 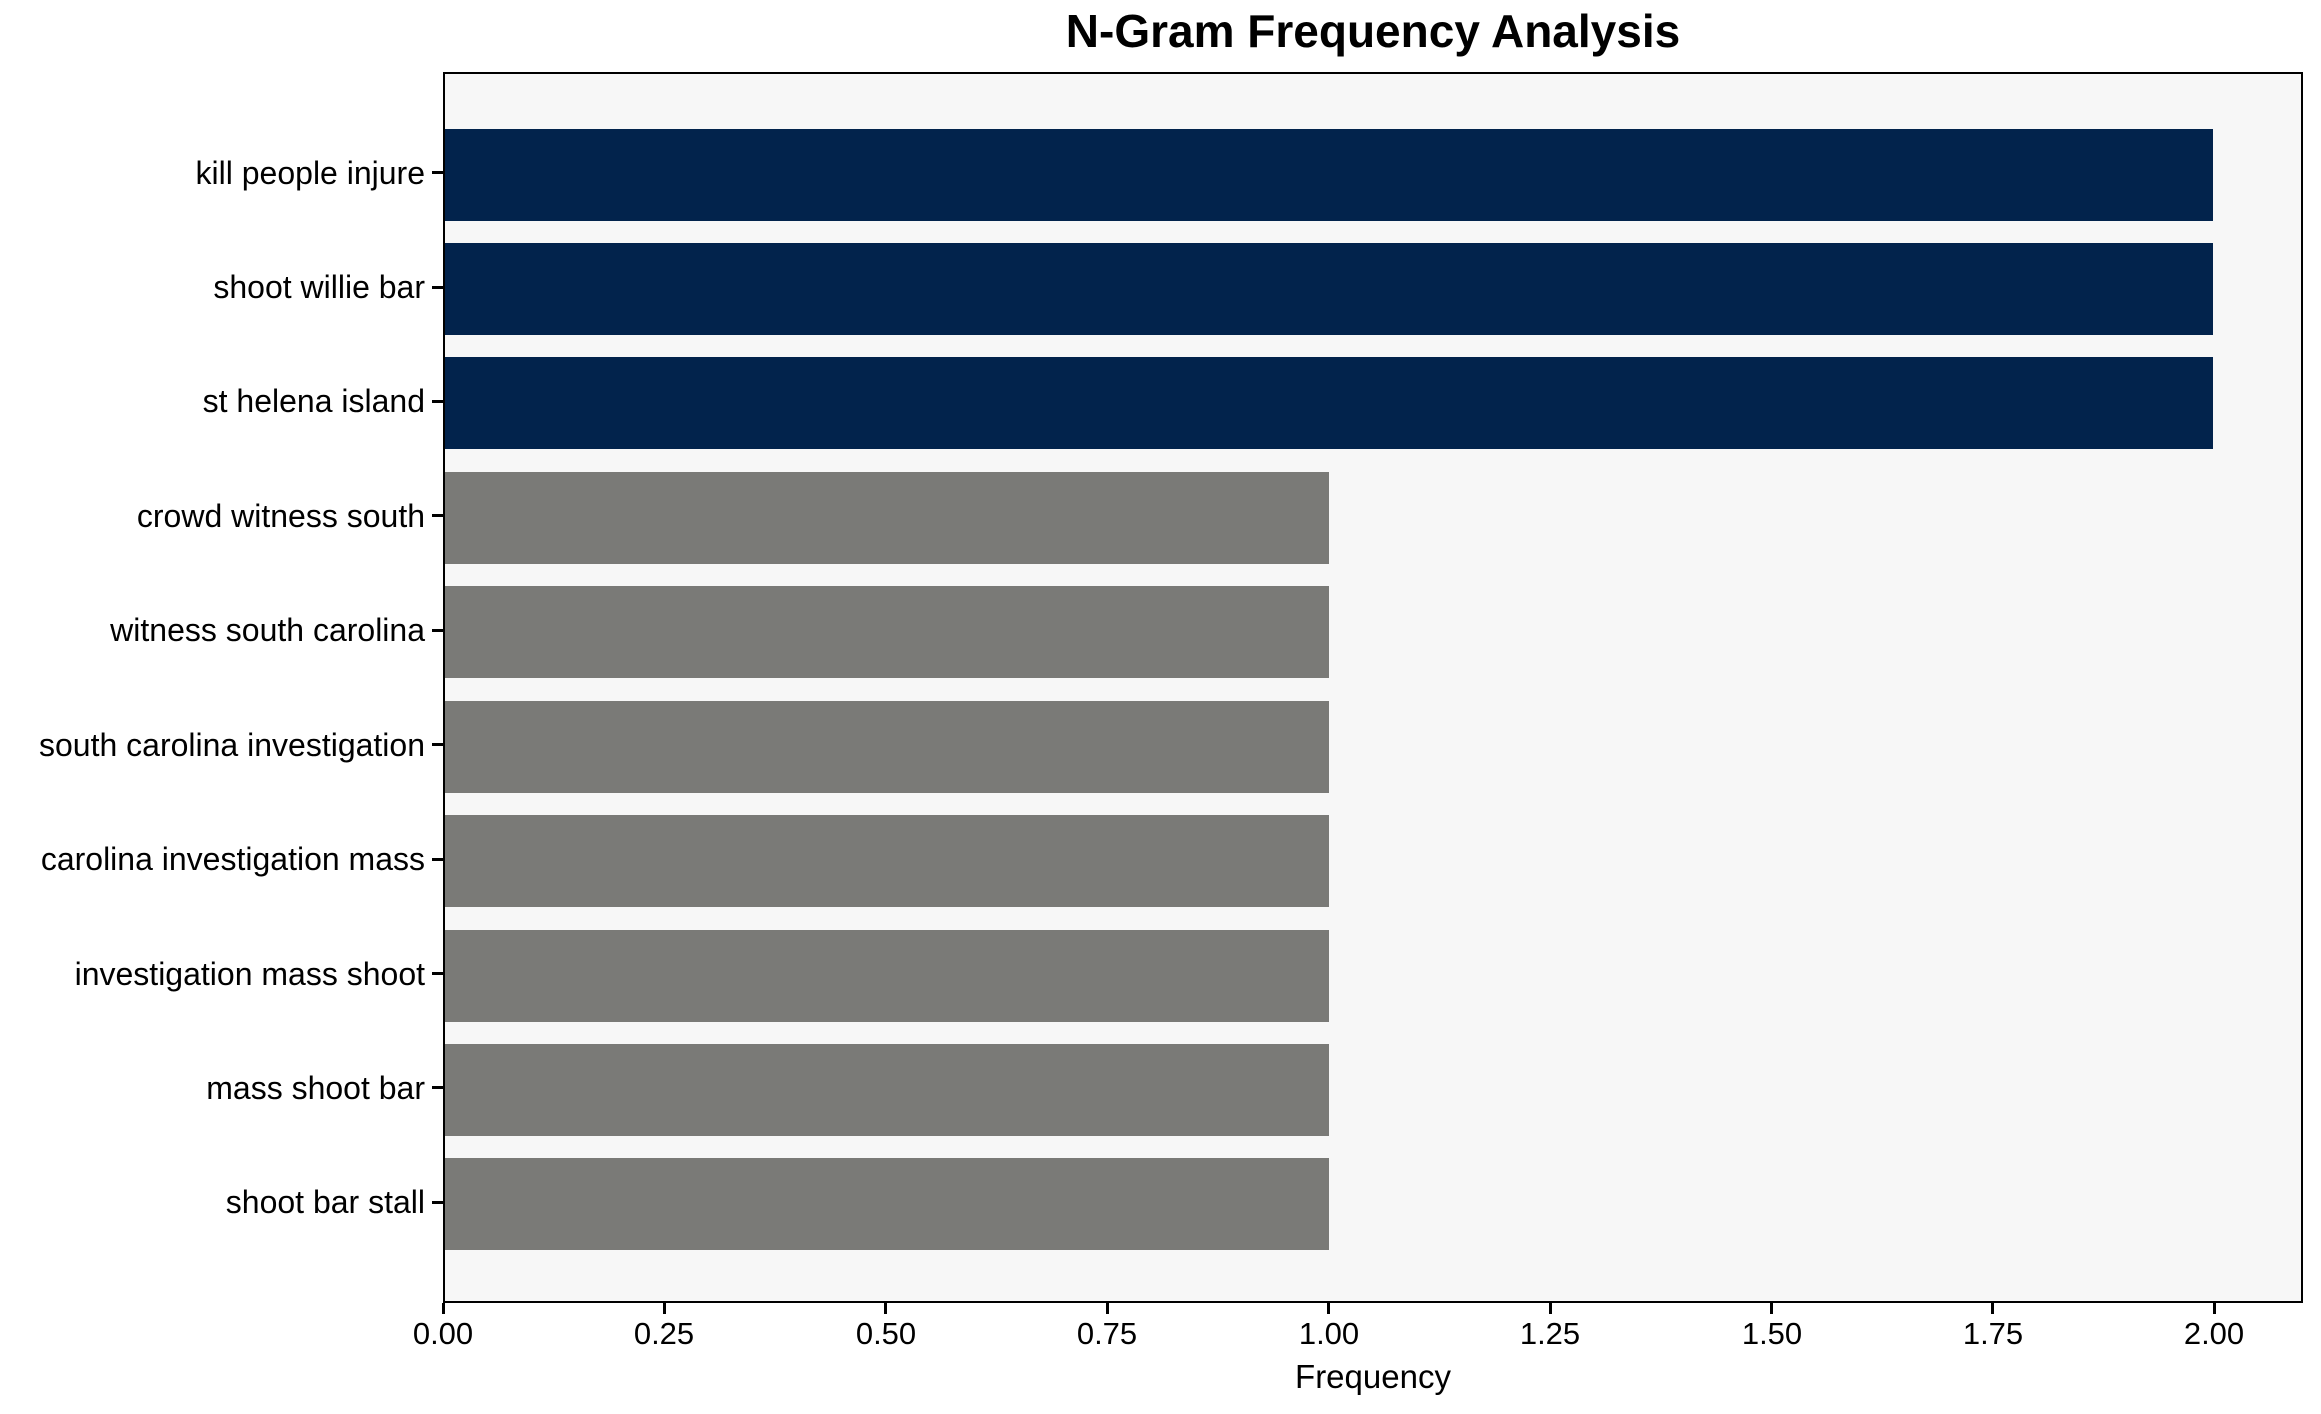 What do you see at coordinates (887, 976) in the screenshot?
I see `bar-investigation-mass-shoot` at bounding box center [887, 976].